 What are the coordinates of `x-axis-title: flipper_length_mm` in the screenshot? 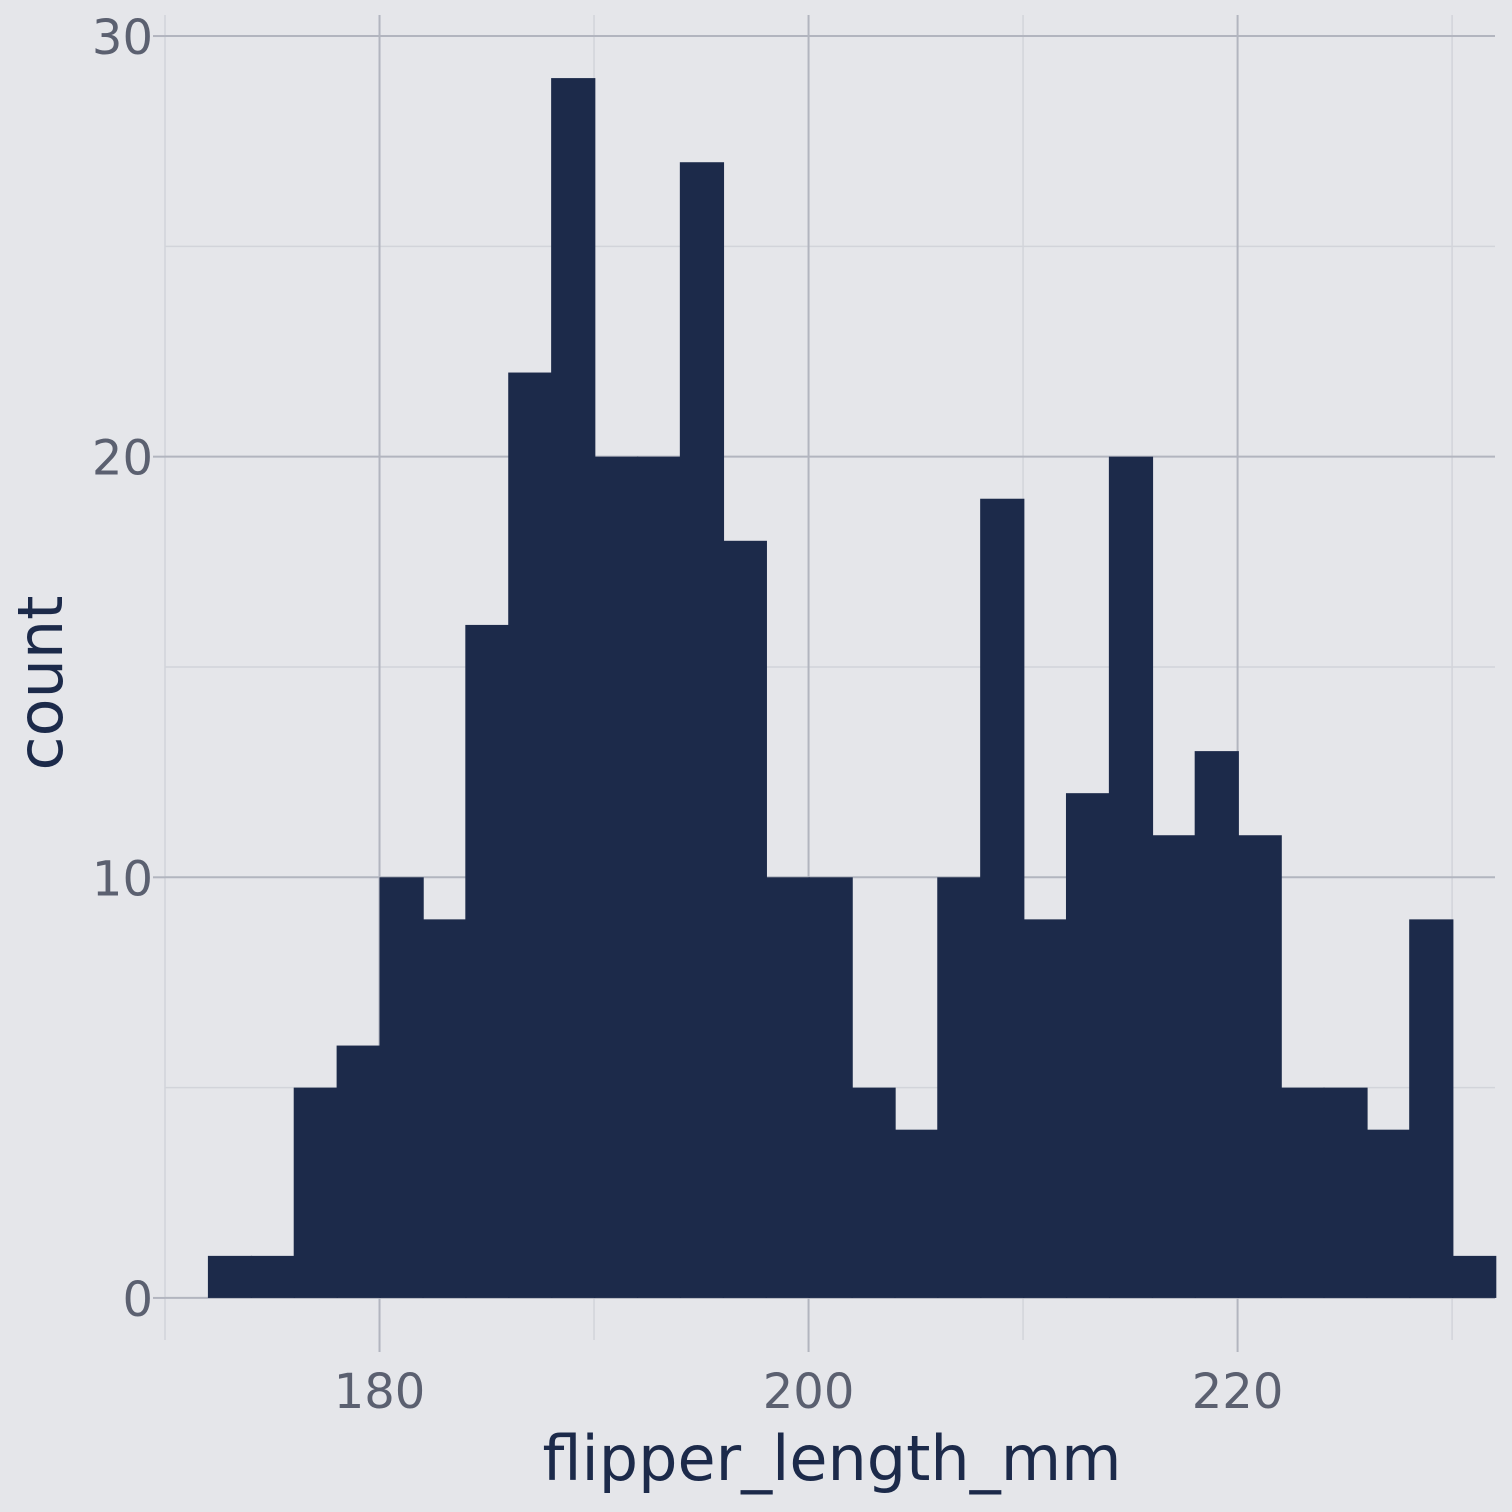 It's located at (831, 1458).